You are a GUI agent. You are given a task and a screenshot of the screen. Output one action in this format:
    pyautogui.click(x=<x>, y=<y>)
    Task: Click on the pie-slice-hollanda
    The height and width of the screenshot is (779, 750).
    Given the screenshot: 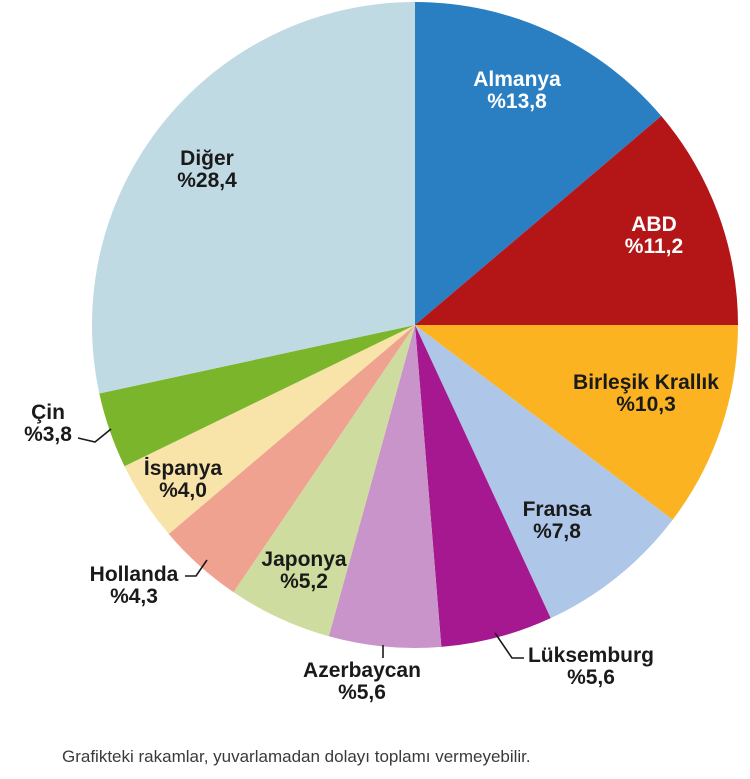 What is the action you would take?
    pyautogui.click(x=291, y=459)
    